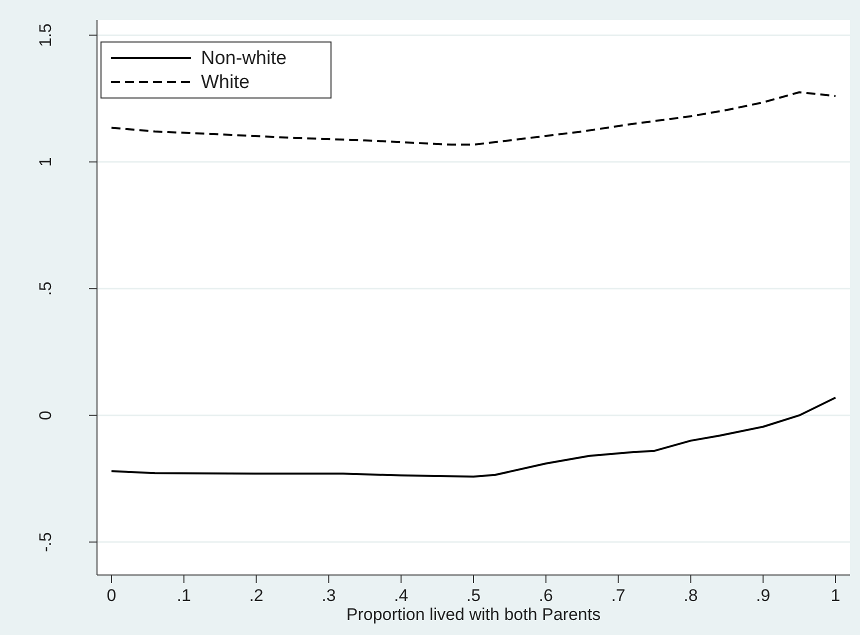  I want to click on legend-label: Non-white, so click(244, 58).